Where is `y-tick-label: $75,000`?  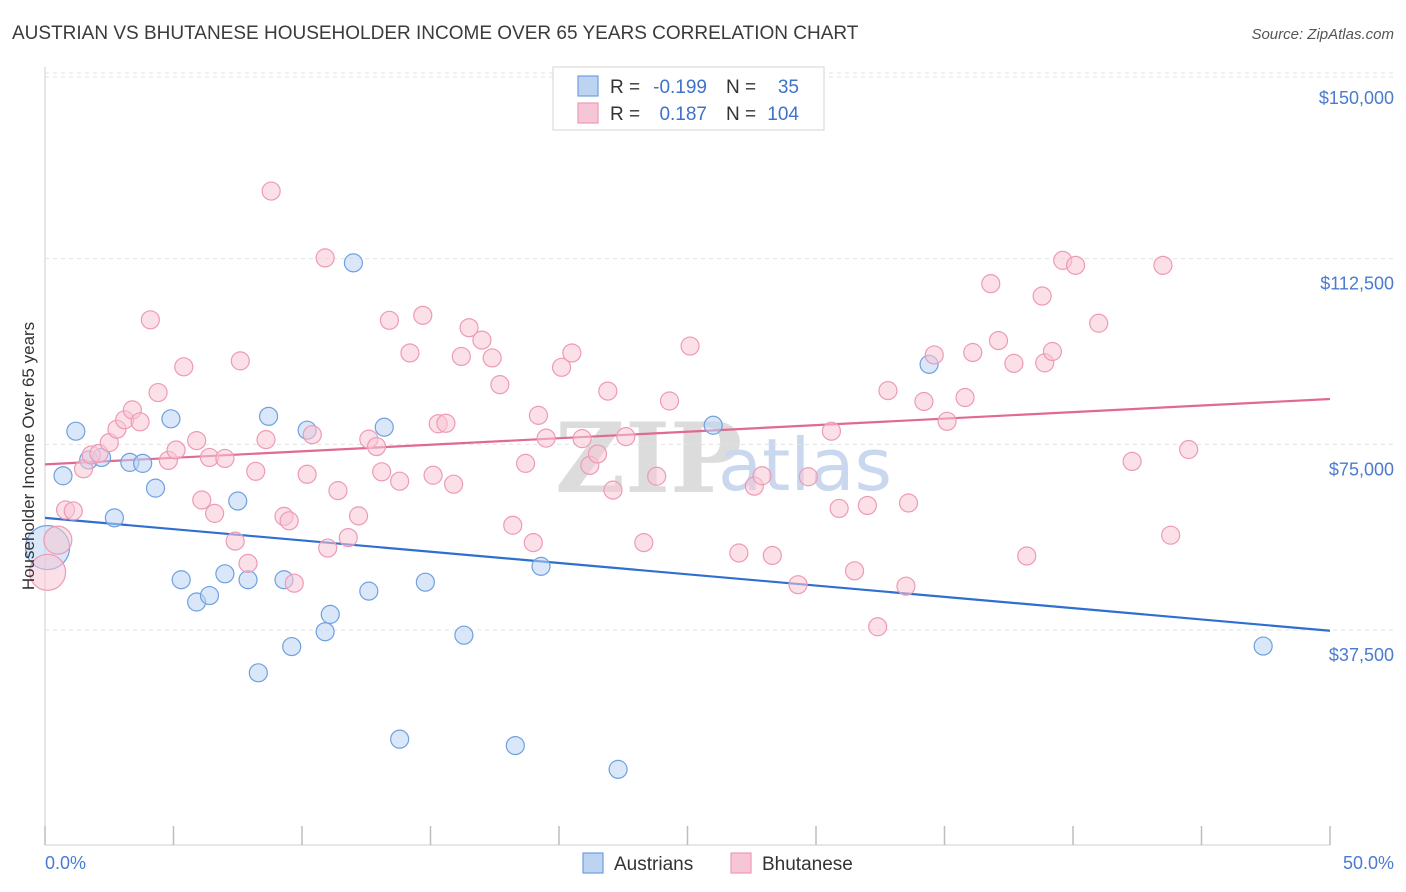
y-tick-label: $75,000 is located at coordinates (1361, 469).